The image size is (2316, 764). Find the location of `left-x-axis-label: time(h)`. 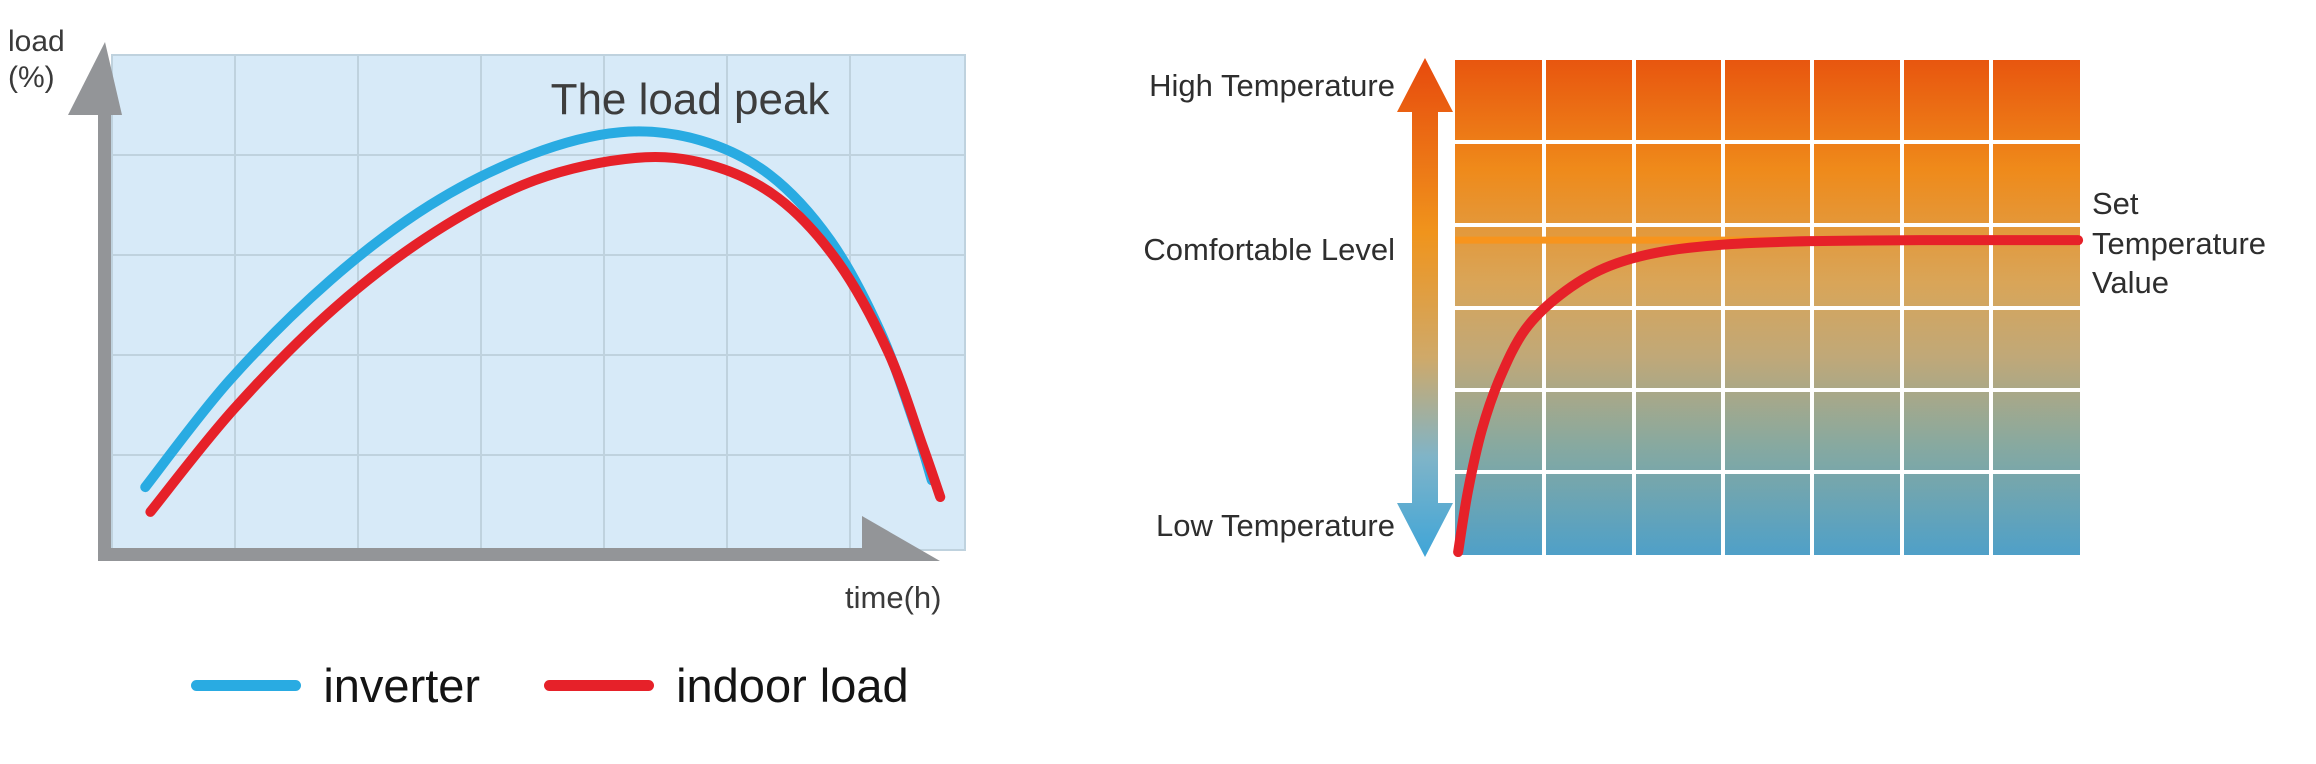

left-x-axis-label: time(h) is located at coordinates (893, 597).